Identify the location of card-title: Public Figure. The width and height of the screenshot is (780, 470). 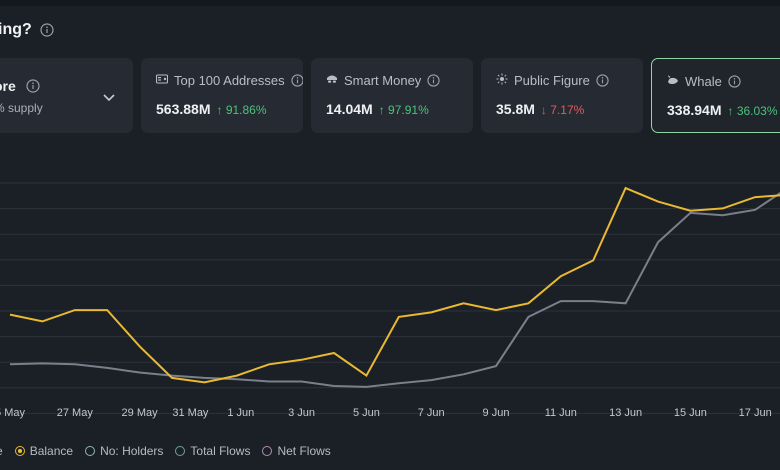
(552, 80).